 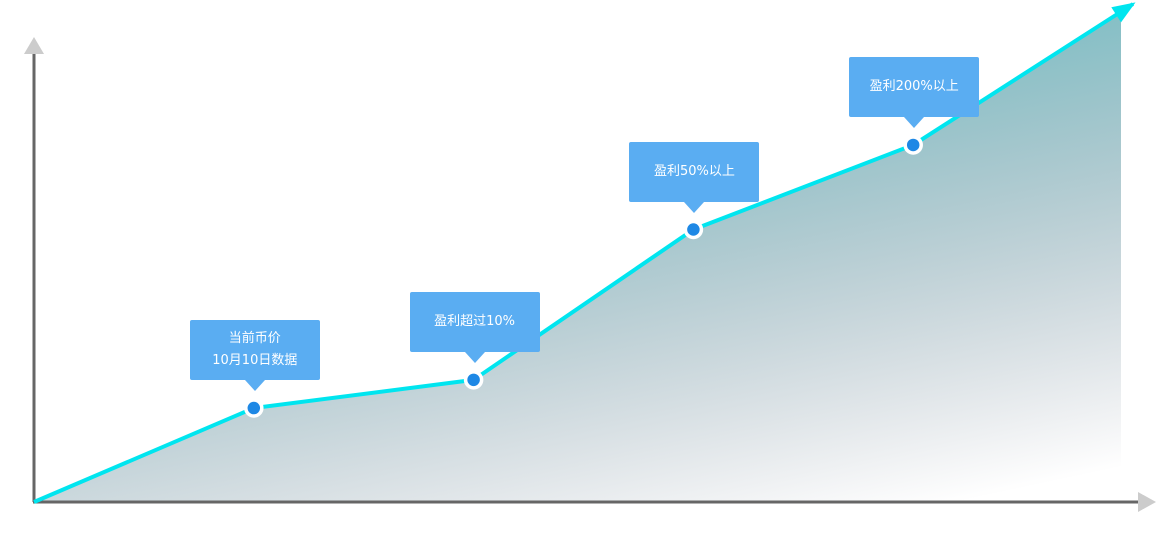 What do you see at coordinates (914, 86) in the screenshot?
I see `annotation-label: 盈利200%以上` at bounding box center [914, 86].